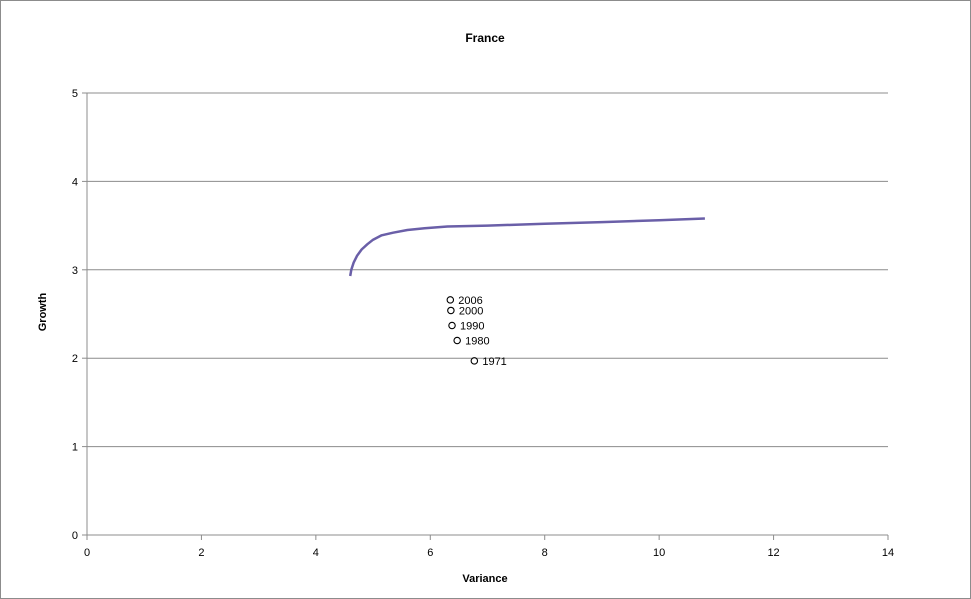 The height and width of the screenshot is (599, 971). I want to click on y-tick-labels: 0 1 2 3 4 5, so click(75, 315).